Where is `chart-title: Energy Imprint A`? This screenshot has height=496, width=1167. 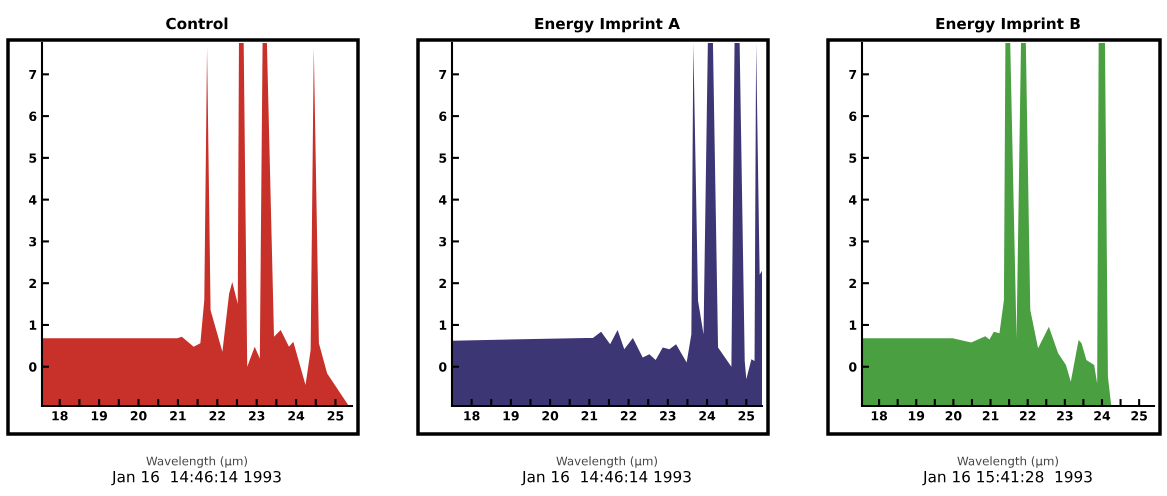 chart-title: Energy Imprint A is located at coordinates (607, 25).